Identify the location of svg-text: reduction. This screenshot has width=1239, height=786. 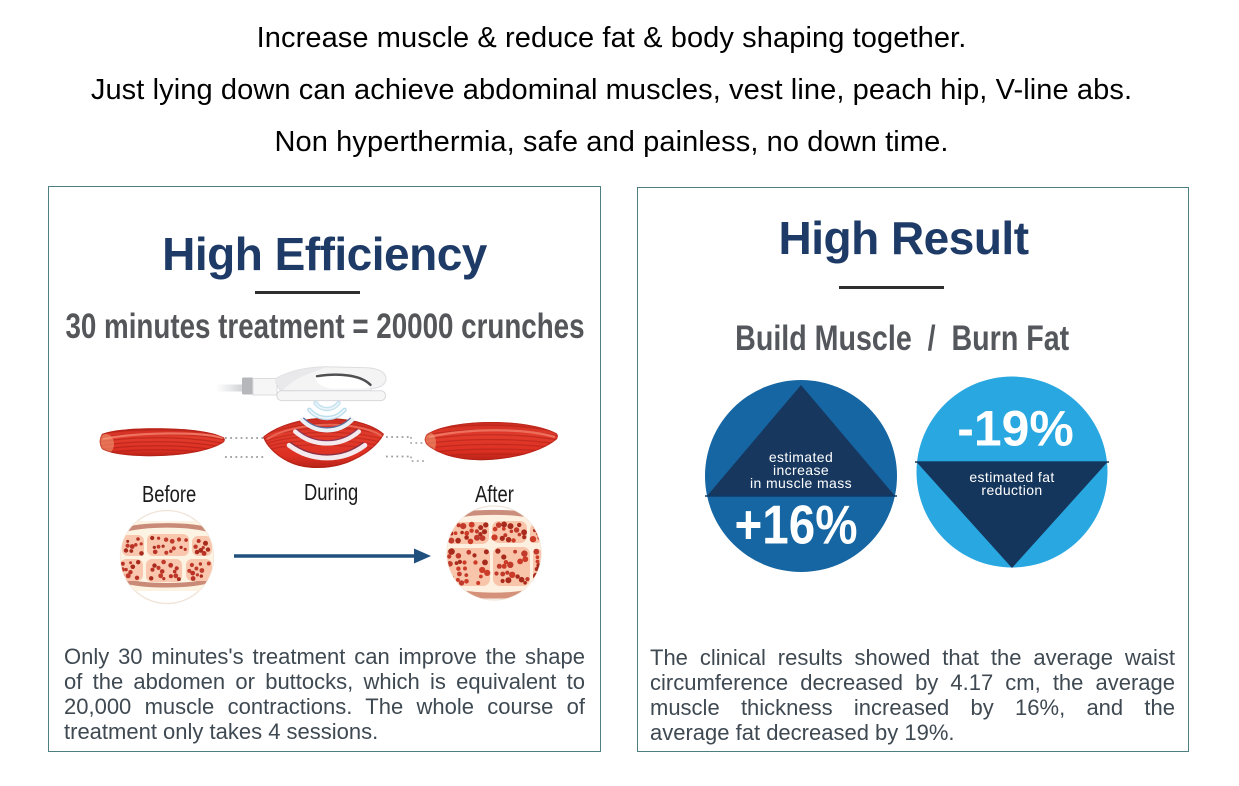
(1011, 490).